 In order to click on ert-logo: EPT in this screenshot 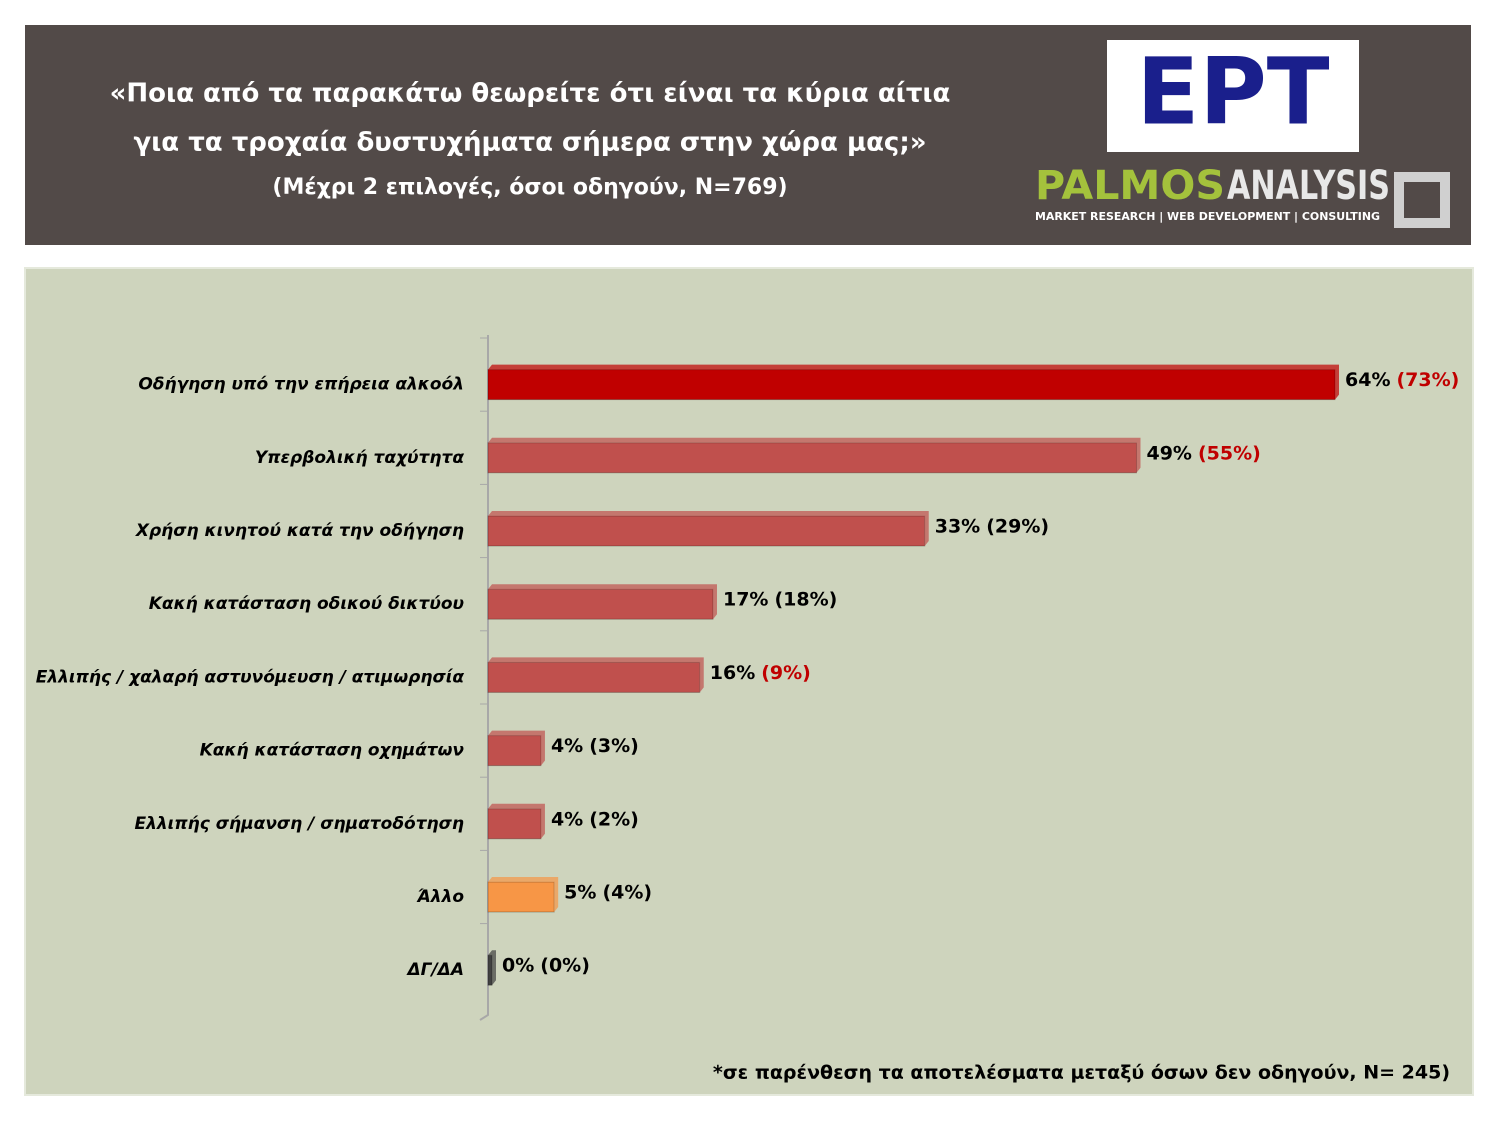, I will do `click(1232, 91)`.